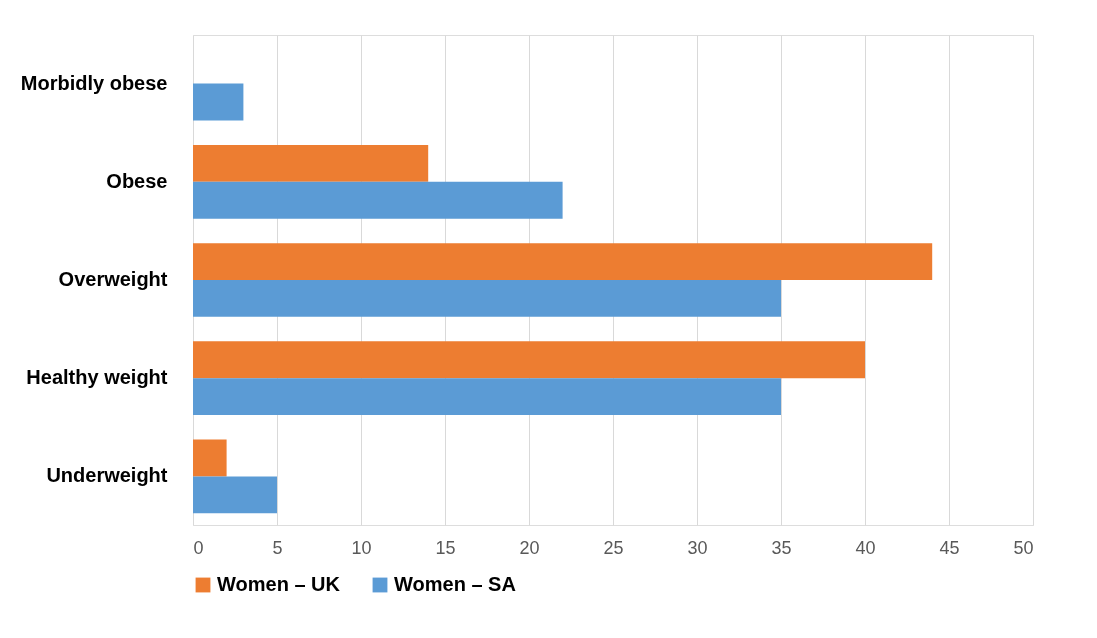 The image size is (1097, 638). I want to click on x-tick-label: 45, so click(949, 547).